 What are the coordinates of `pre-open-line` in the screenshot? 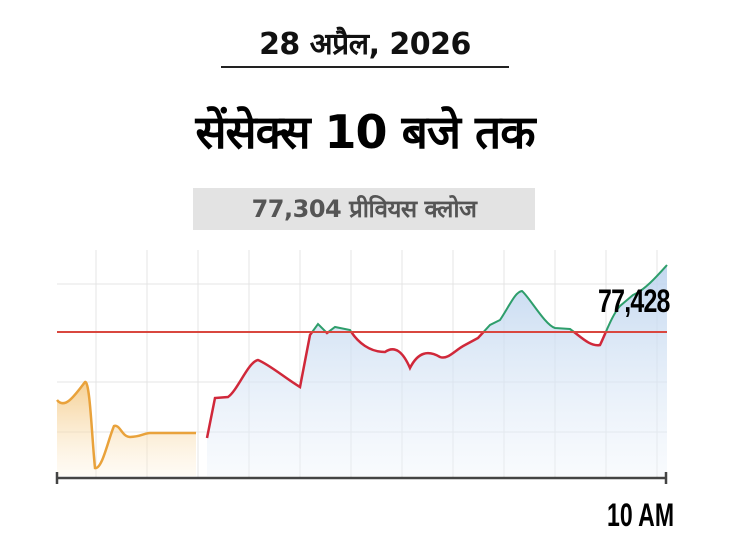 It's located at (126, 425).